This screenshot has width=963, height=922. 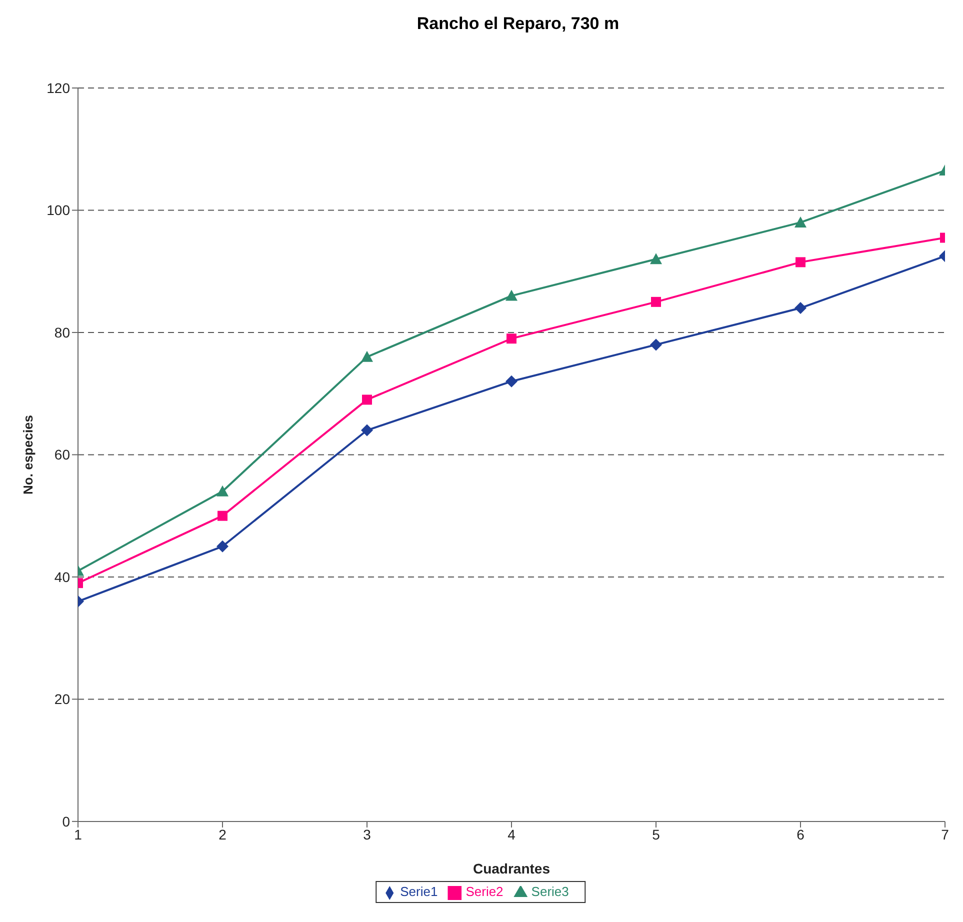 What do you see at coordinates (62, 699) in the screenshot?
I see `y-tick-label: 20` at bounding box center [62, 699].